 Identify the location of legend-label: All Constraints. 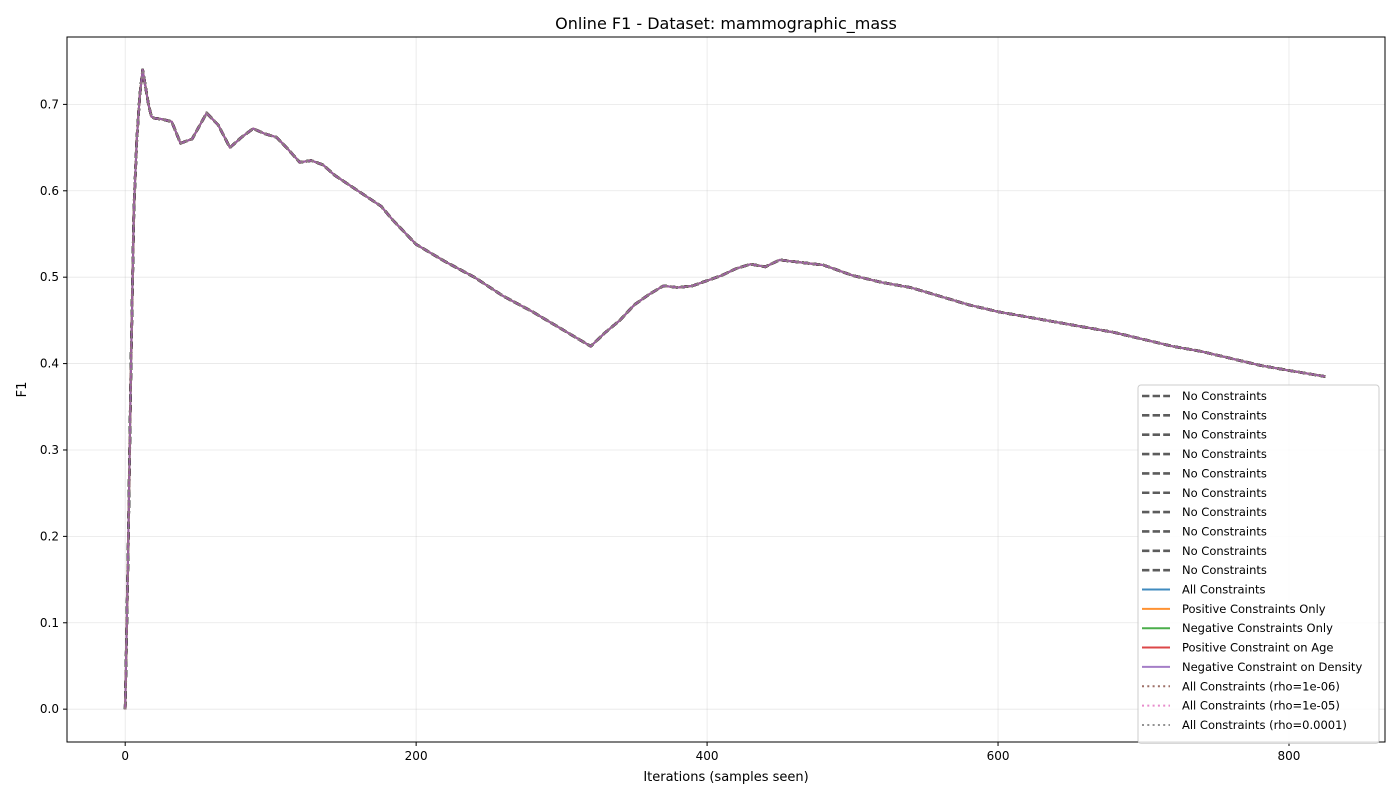
(1224, 590).